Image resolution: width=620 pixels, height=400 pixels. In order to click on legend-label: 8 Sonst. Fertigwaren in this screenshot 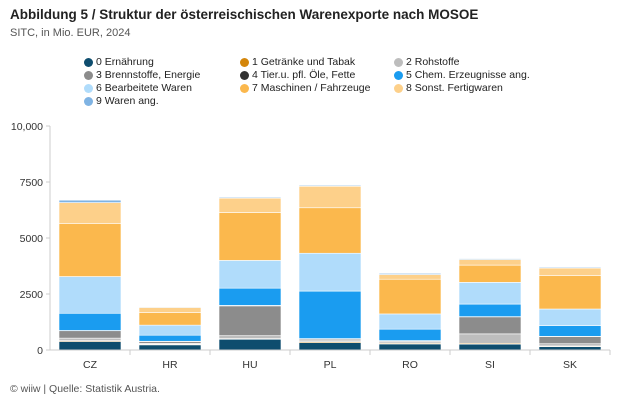, I will do `click(454, 88)`.